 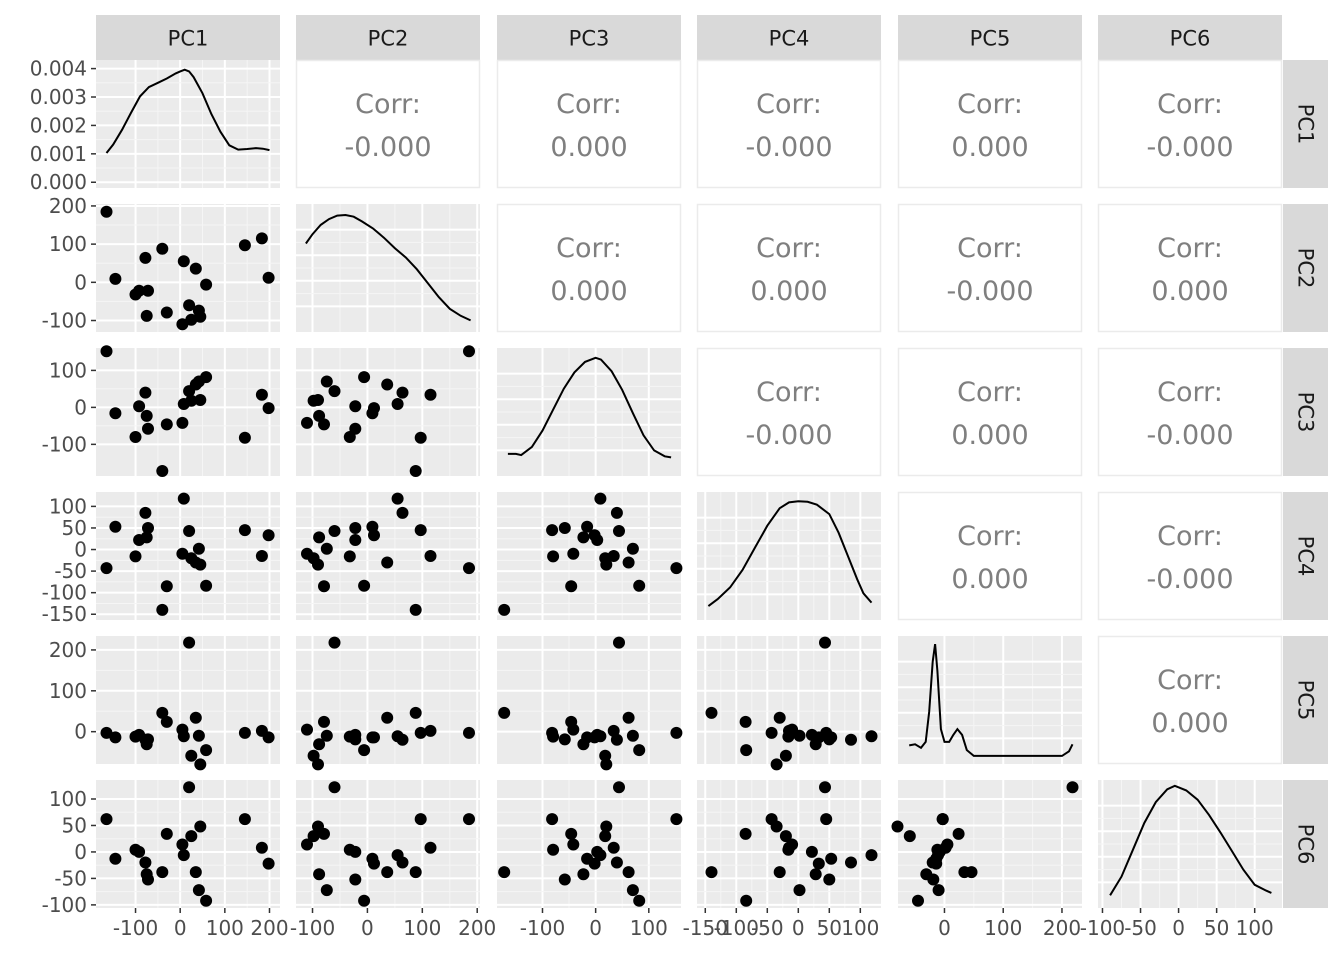 I want to click on x-axis-pc6: -100 -50 0 50 100, so click(x=1177, y=924).